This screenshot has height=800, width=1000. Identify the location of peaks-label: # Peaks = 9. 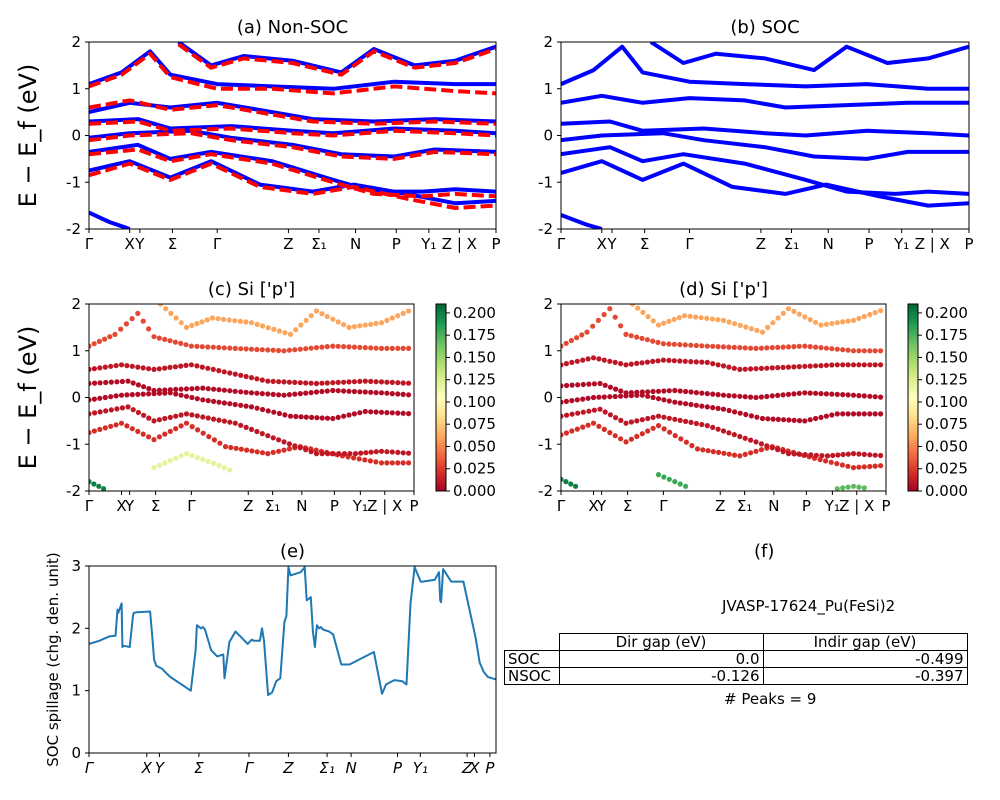
(770, 699).